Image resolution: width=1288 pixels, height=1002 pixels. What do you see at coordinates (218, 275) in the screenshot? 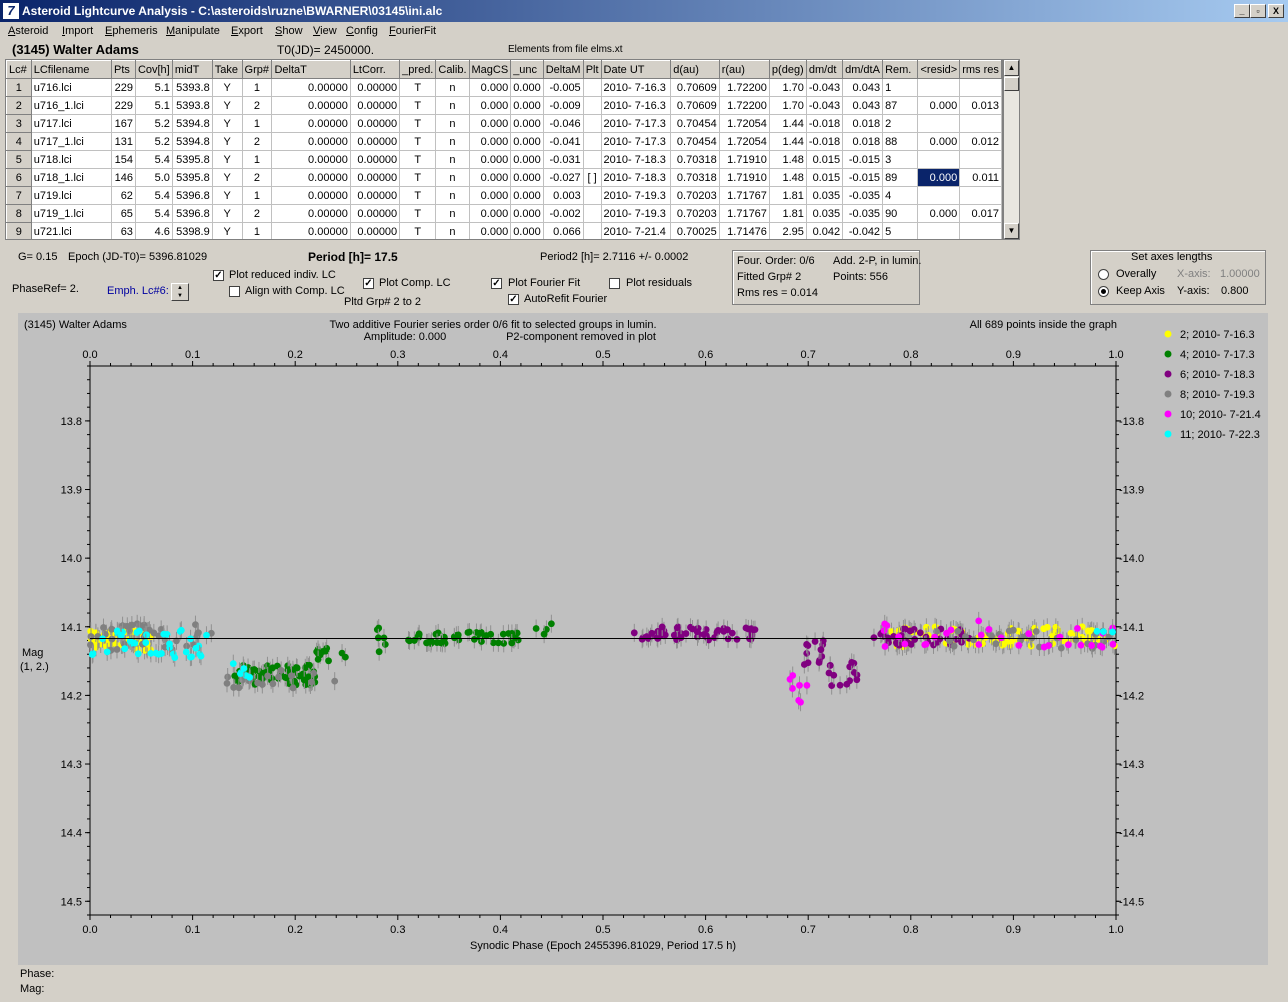
I see `plot-reduced-checkbox: ✓` at bounding box center [218, 275].